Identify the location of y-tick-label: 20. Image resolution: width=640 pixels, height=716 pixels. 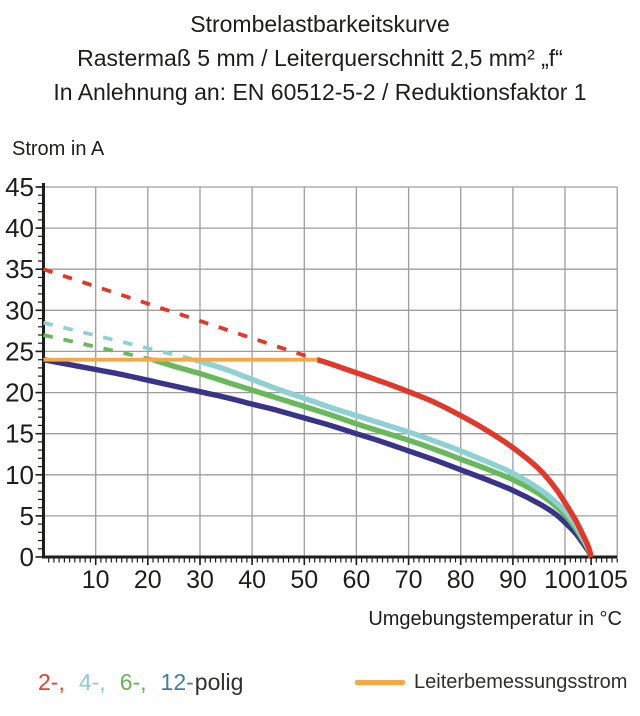
(19, 393).